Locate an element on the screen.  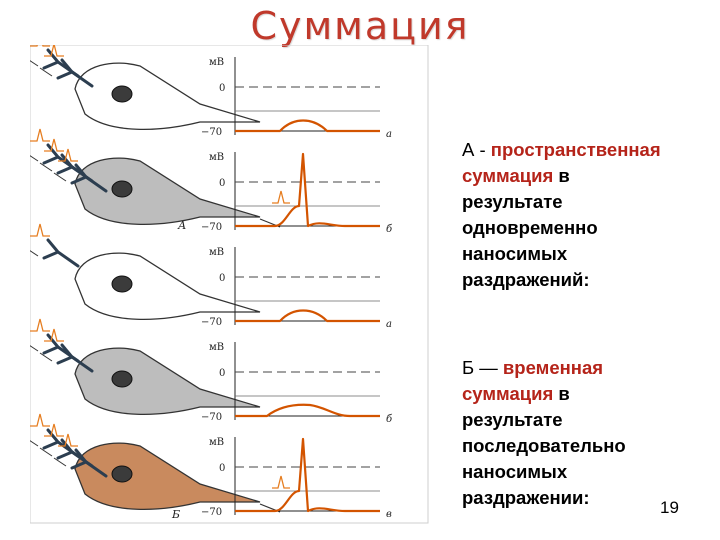
spatial-term-2: суммация is located at coordinates (508, 175).